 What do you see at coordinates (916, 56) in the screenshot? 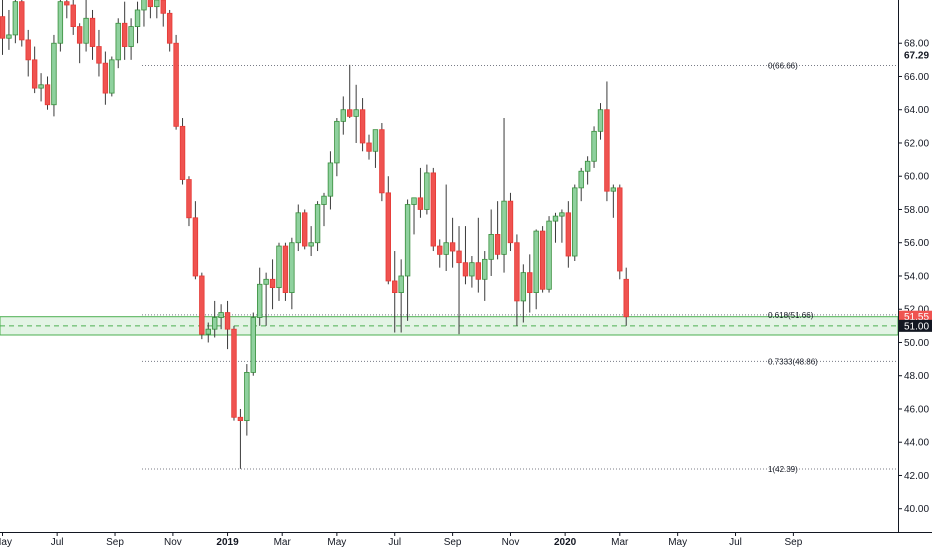
I see `y-tick-label-current: 67.29` at bounding box center [916, 56].